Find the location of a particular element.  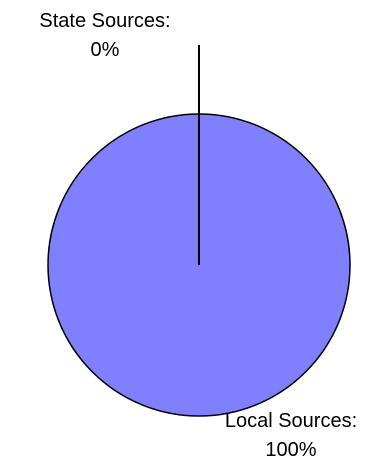

label-local-sources-pct: 100% is located at coordinates (290, 450).